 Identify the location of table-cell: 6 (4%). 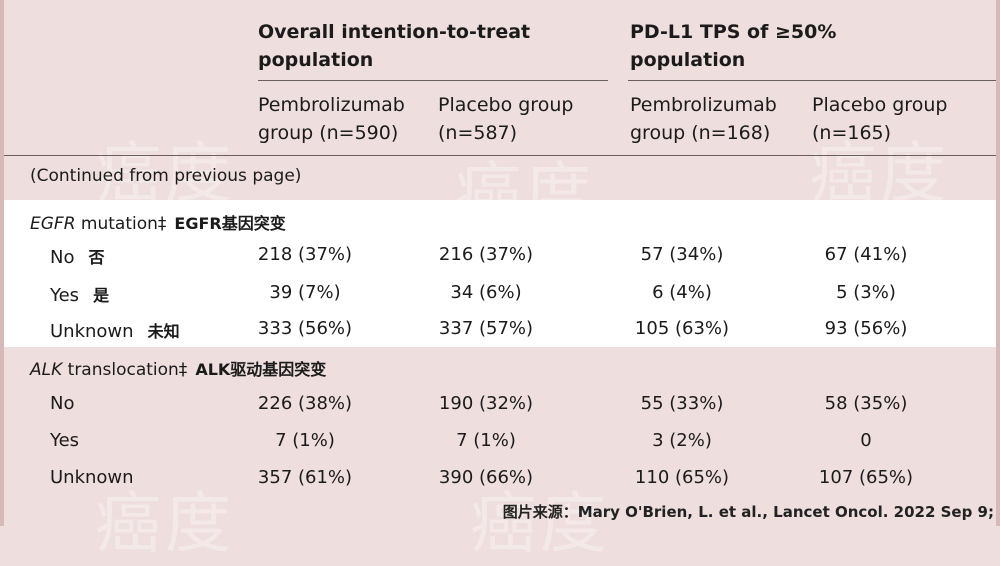
(682, 292).